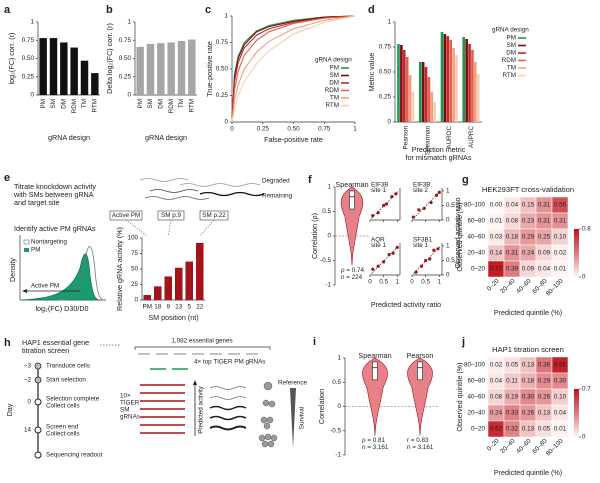  Describe the element at coordinates (478, 269) in the screenshot. I see `y-tick-label: 0–20` at that location.